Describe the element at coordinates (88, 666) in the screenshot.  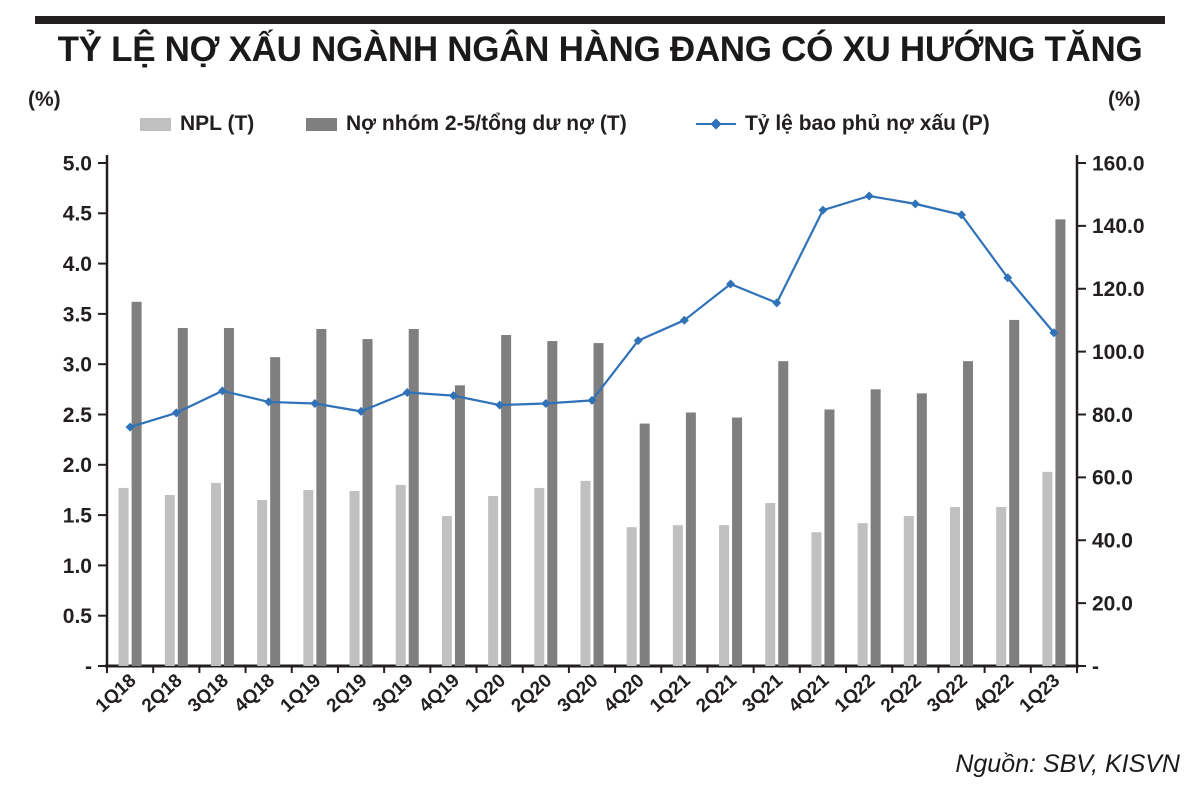
I see `left-tick-label: -` at that location.